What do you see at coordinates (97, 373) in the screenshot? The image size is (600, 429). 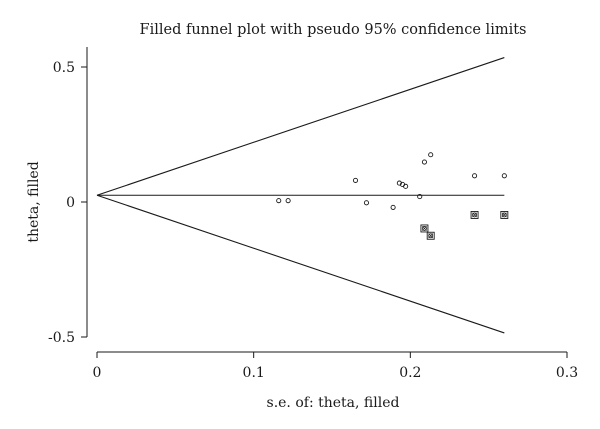 I see `x-tick-label: 0` at bounding box center [97, 373].